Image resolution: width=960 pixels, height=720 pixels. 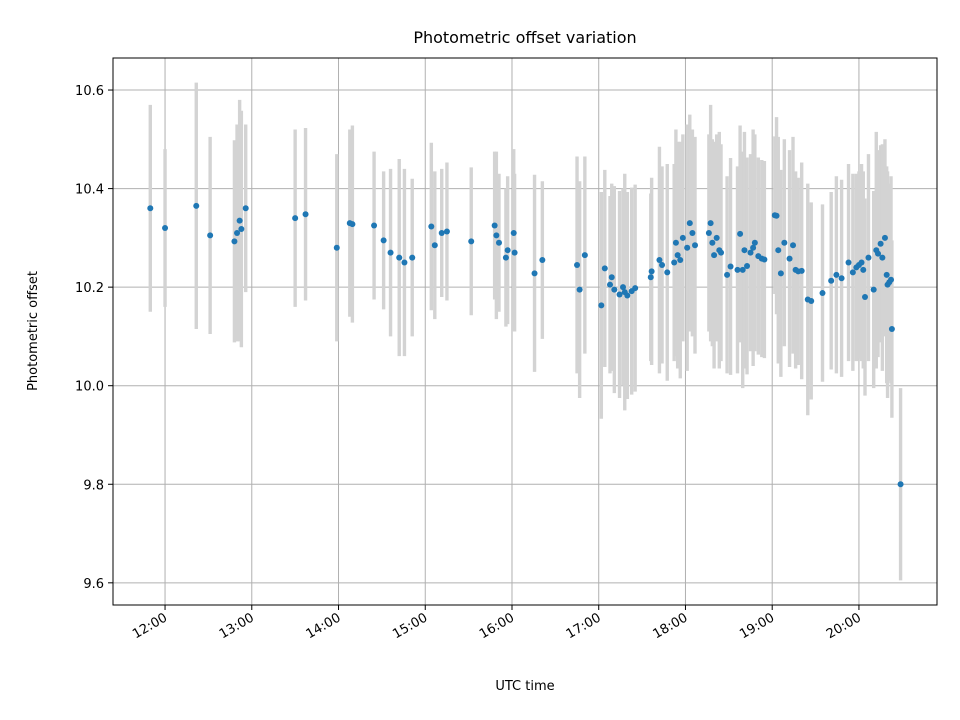 What do you see at coordinates (237, 626) in the screenshot?
I see `x-tick-label: 13:00` at bounding box center [237, 626].